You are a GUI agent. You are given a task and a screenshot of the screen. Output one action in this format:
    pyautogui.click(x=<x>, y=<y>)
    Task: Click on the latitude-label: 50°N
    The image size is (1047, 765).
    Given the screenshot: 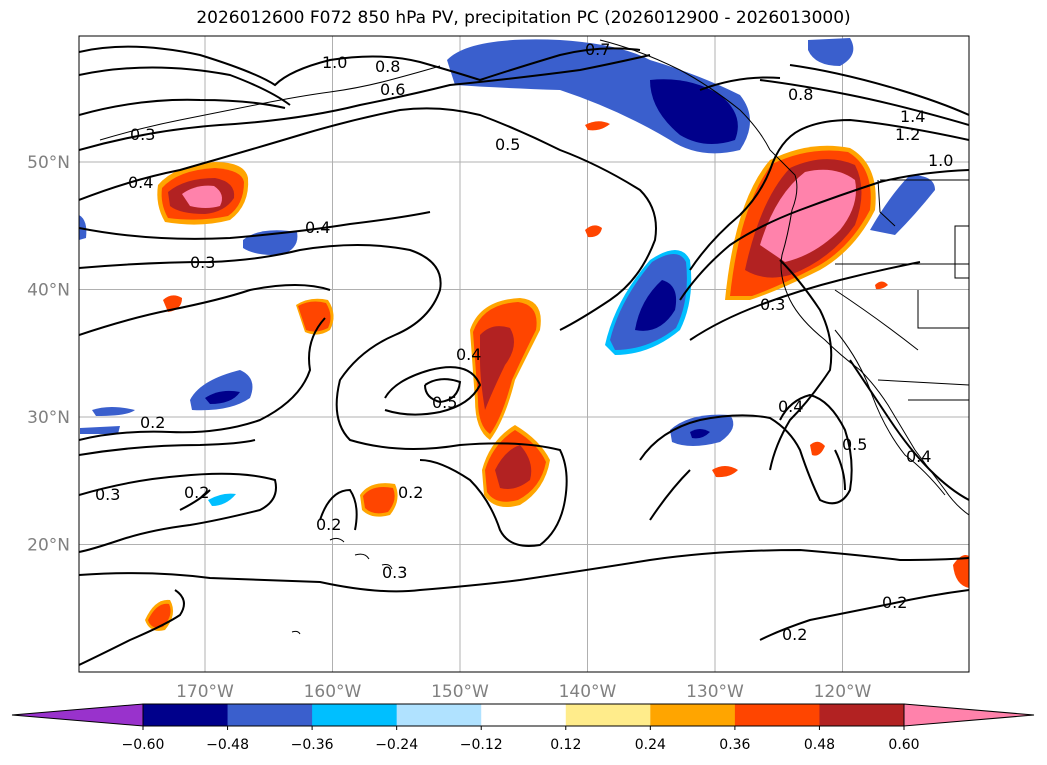 What is the action you would take?
    pyautogui.click(x=48, y=163)
    